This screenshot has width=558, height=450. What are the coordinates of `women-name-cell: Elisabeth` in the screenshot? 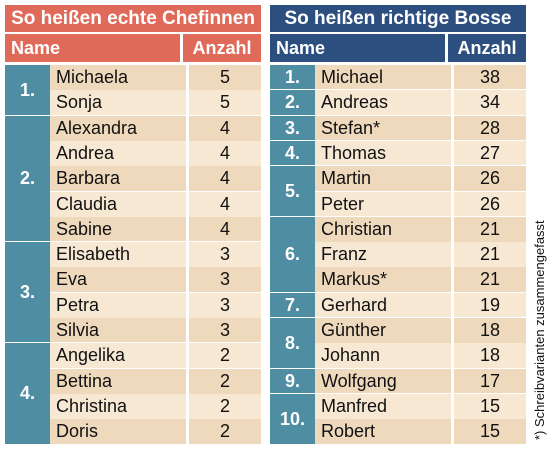 It's located at (93, 254).